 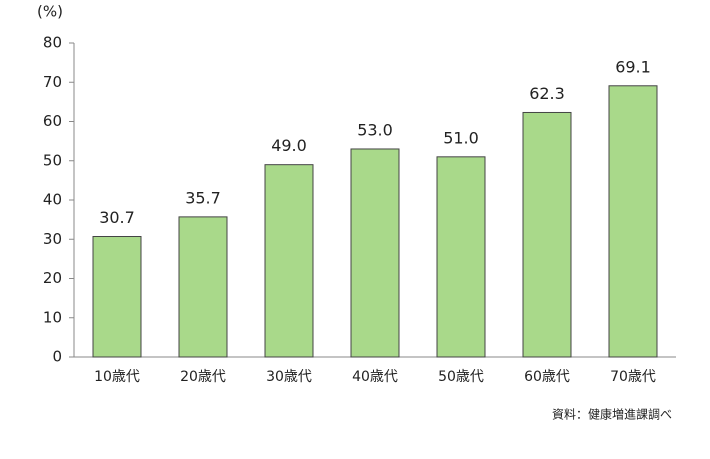 What do you see at coordinates (52, 82) in the screenshot?
I see `y-tick-label: 70` at bounding box center [52, 82].